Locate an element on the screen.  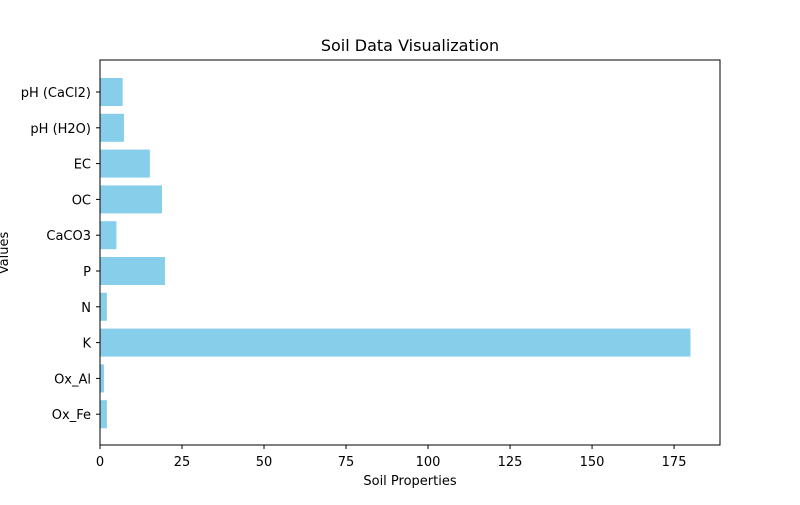
x-tick-label-175: 175 is located at coordinates (674, 462).